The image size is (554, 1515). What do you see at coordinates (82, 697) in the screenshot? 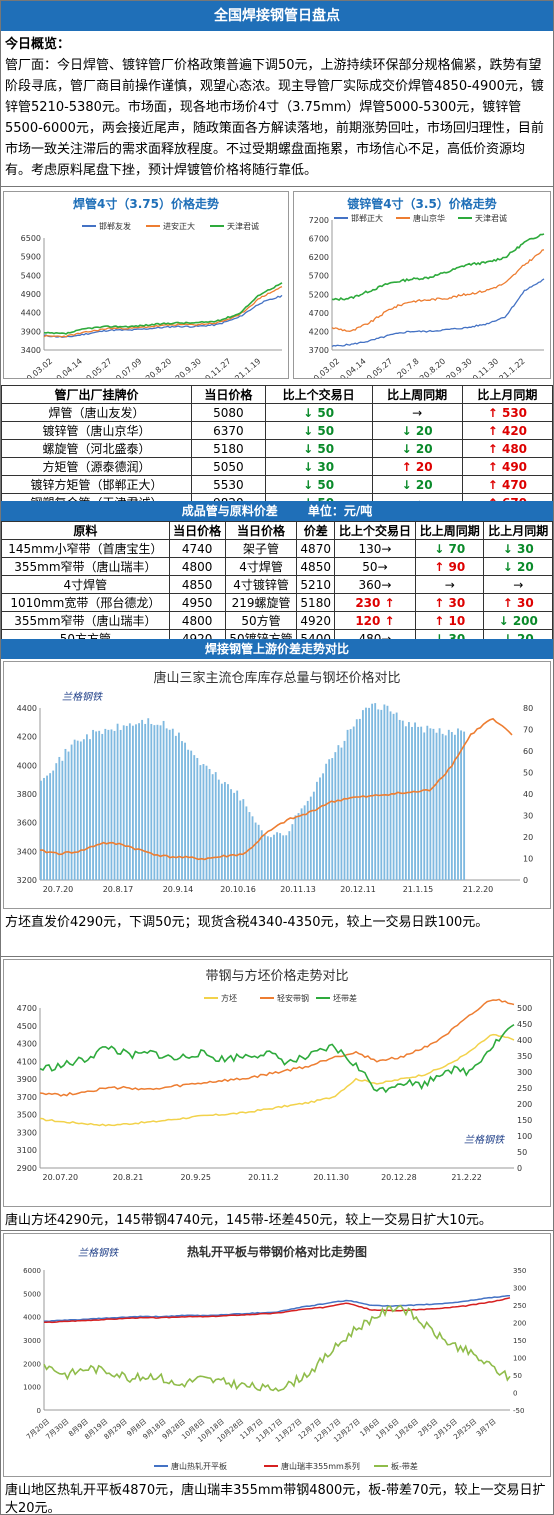
I see `chart3-watermark: 兰格钢铁` at bounding box center [82, 697].